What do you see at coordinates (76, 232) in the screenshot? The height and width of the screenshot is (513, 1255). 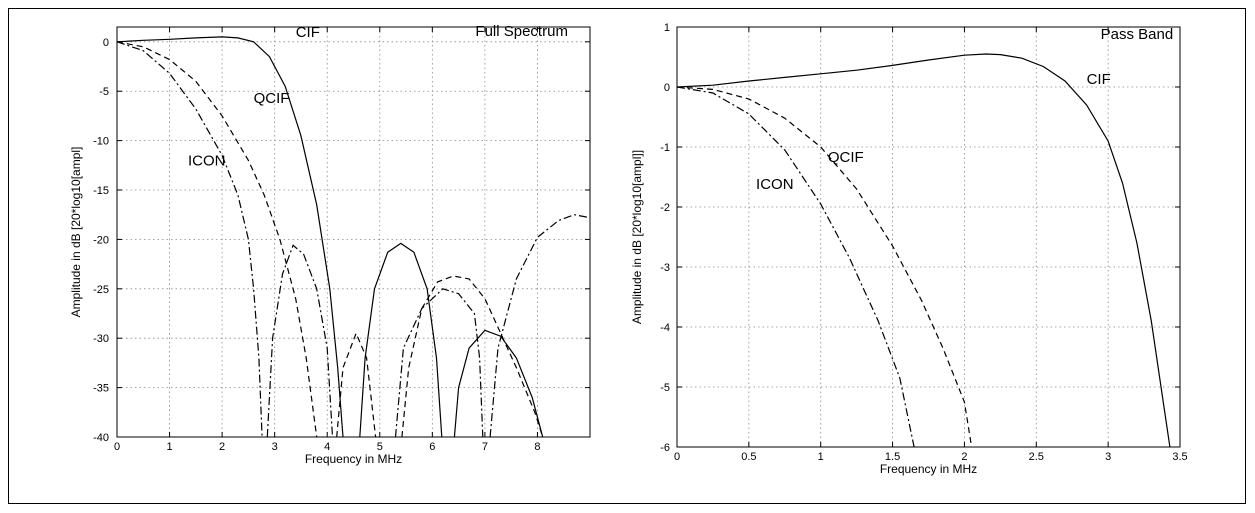 I see `y-axis-label: Amplitude in dB [20*log10[ampl]` at bounding box center [76, 232].